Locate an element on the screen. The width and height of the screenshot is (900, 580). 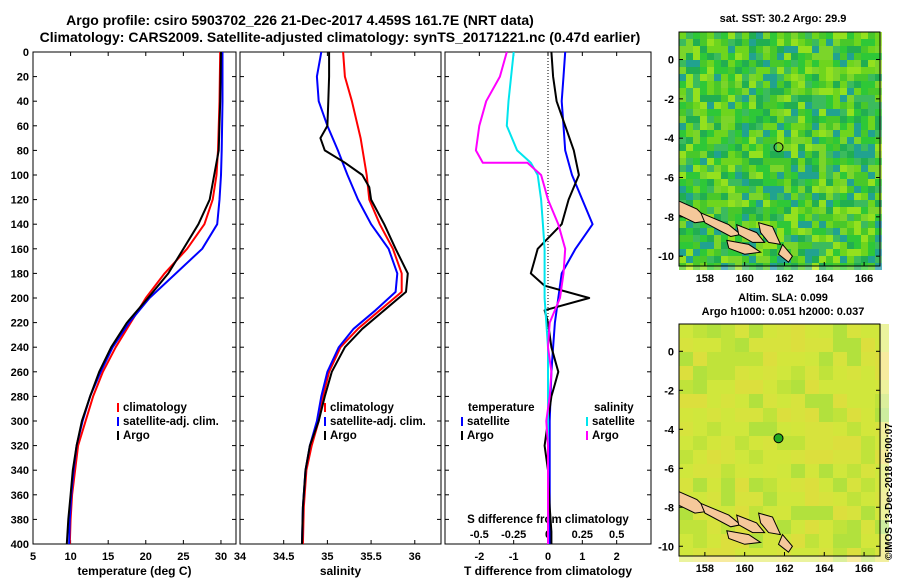
x-tick-label: 25 is located at coordinates (183, 557).